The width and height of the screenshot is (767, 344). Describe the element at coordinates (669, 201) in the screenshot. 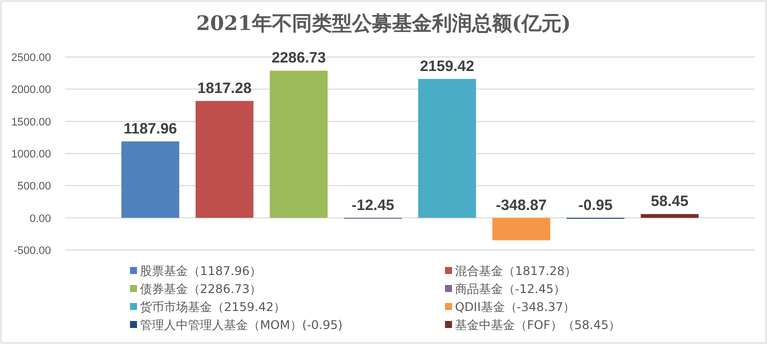

I see `data-label: 58.45` at that location.